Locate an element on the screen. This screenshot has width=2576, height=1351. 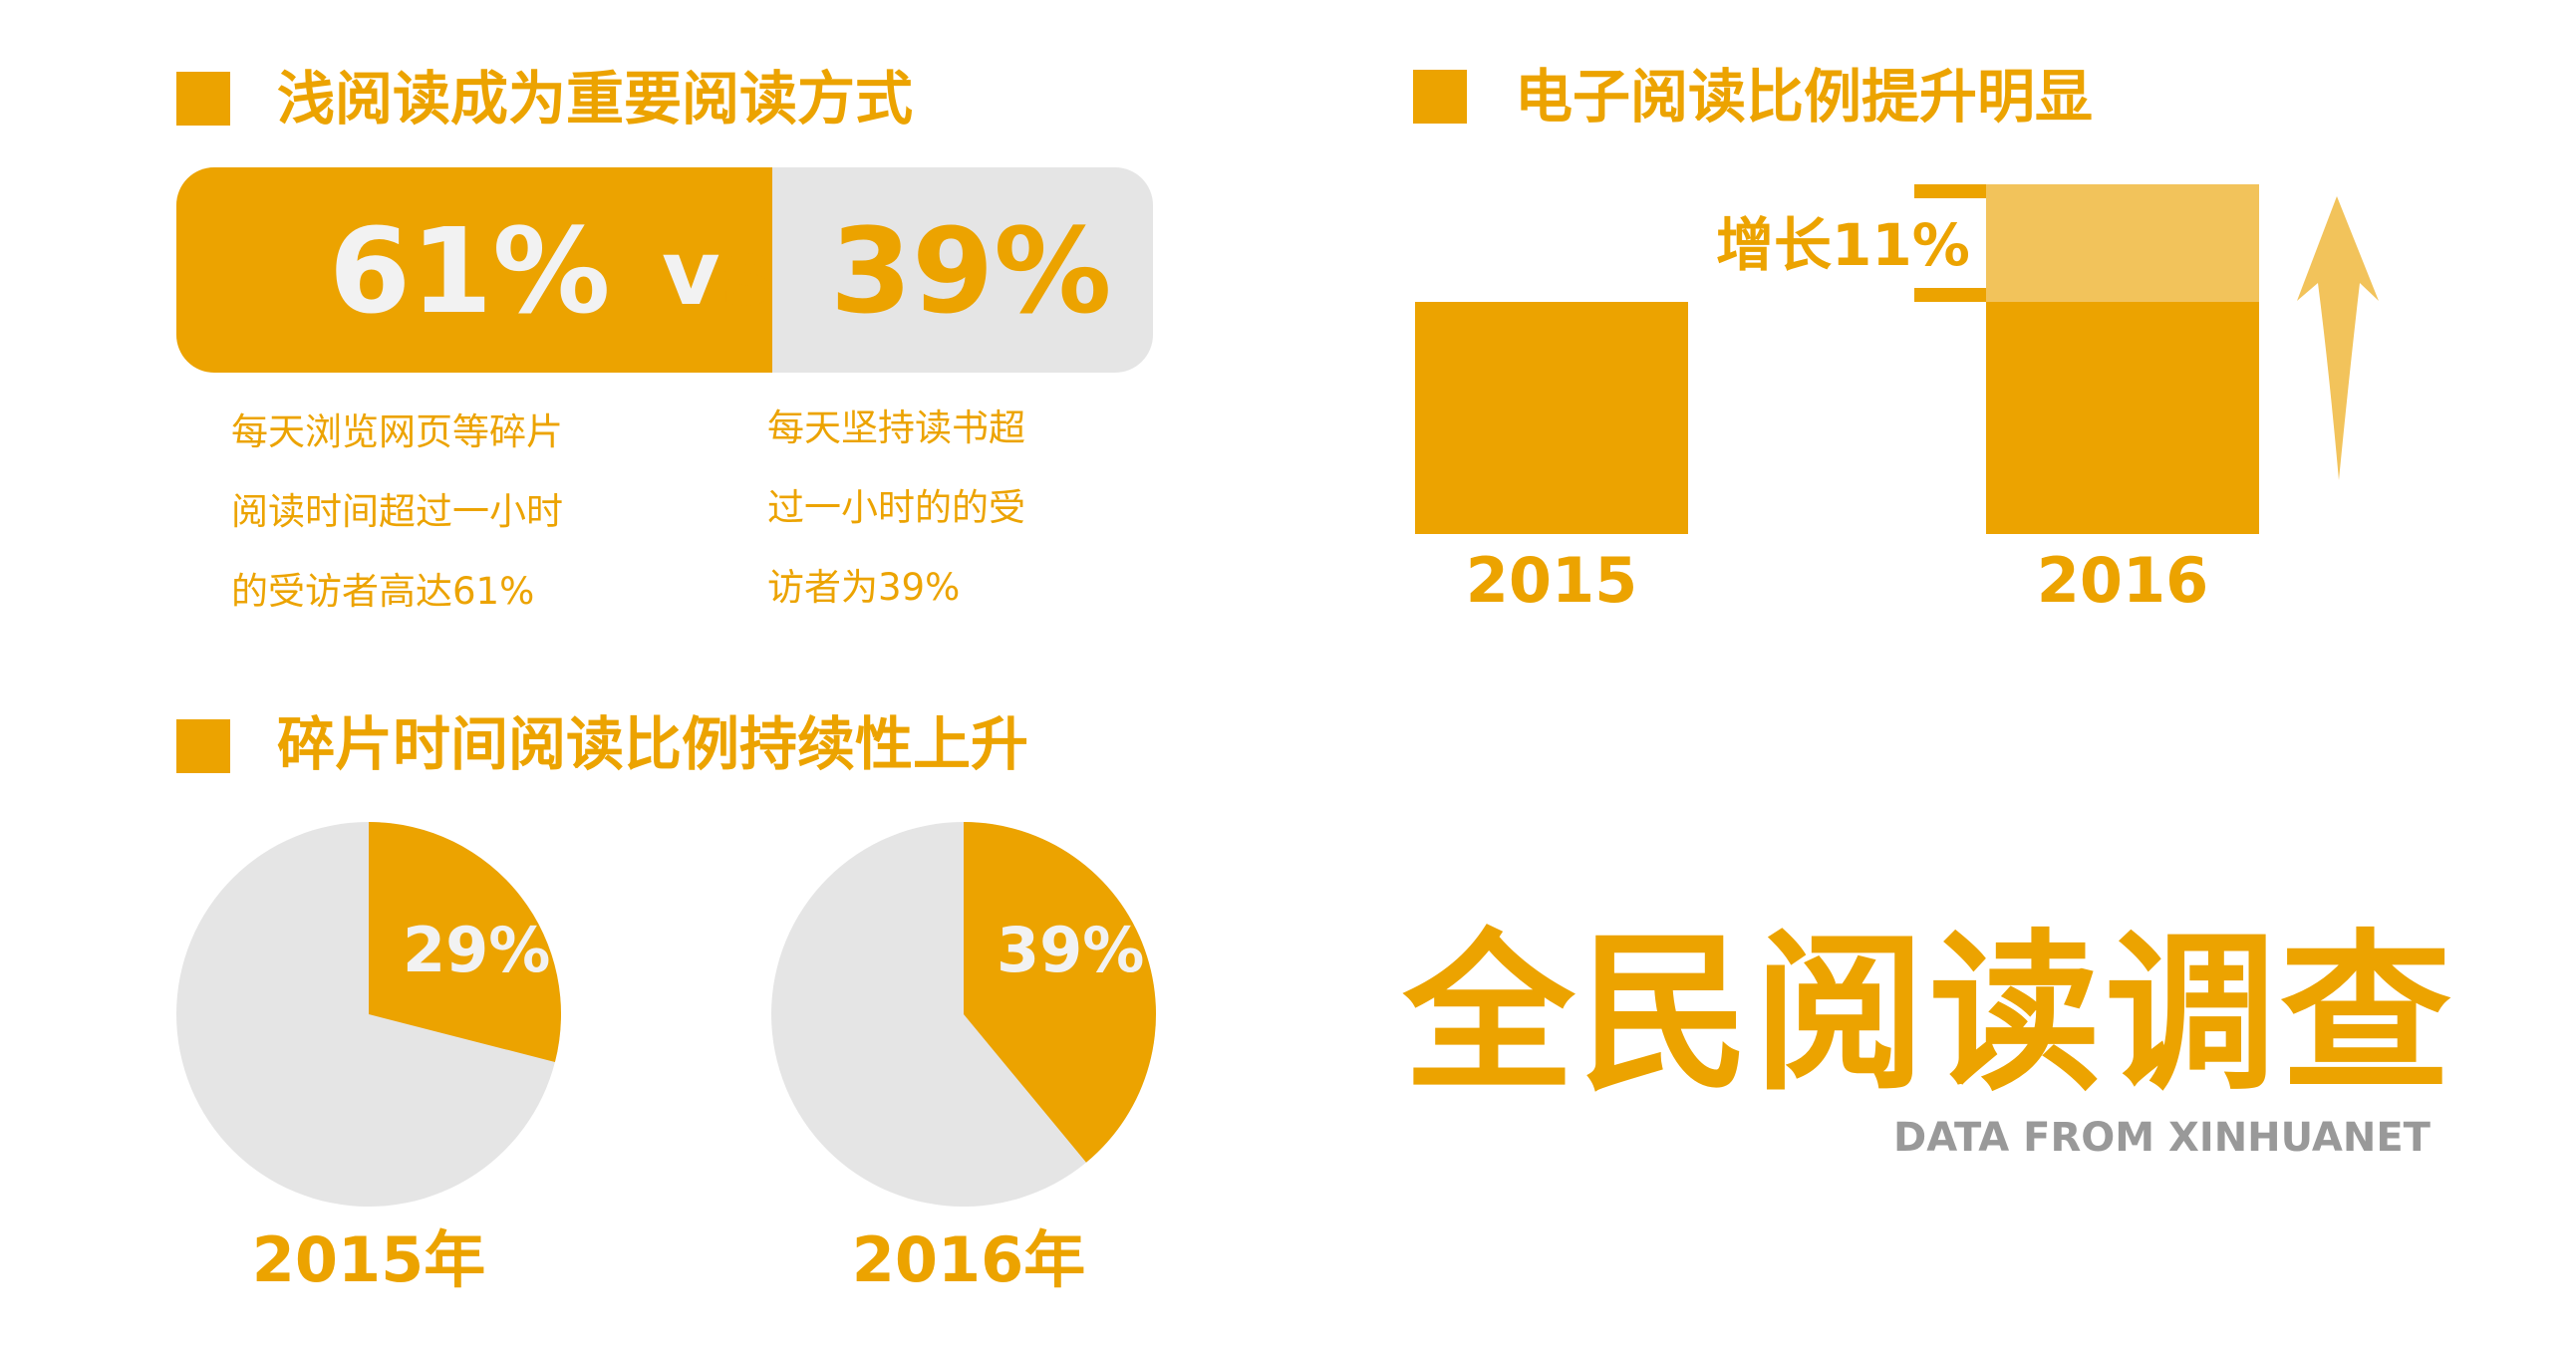
year-label-2015: 2015 is located at coordinates (1551, 580).